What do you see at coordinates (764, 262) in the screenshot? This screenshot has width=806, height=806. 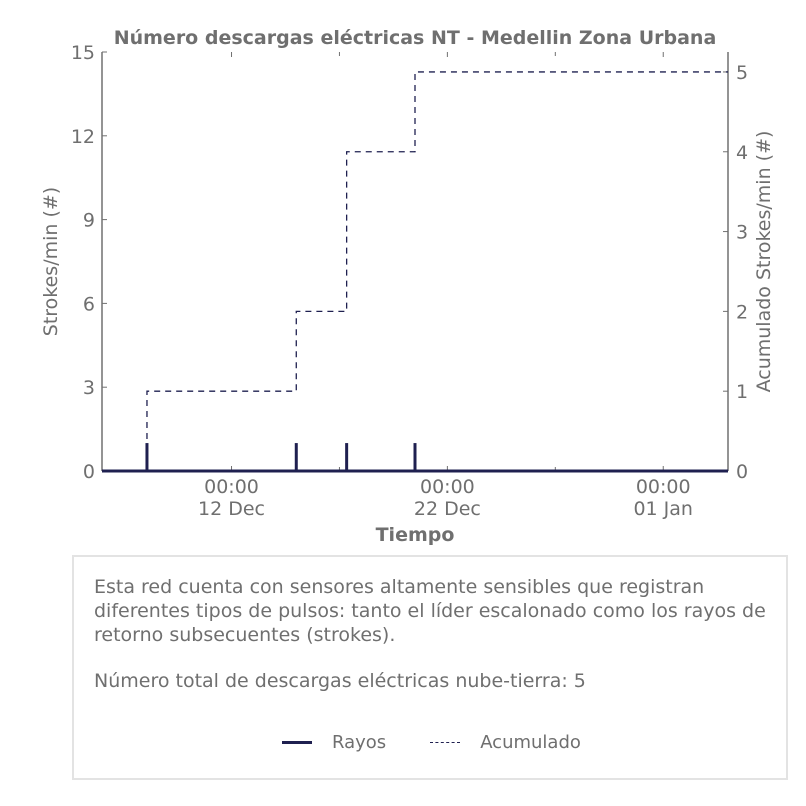 I see `y2-axis-label: Acumulado Strokes/min (#)` at bounding box center [764, 262].